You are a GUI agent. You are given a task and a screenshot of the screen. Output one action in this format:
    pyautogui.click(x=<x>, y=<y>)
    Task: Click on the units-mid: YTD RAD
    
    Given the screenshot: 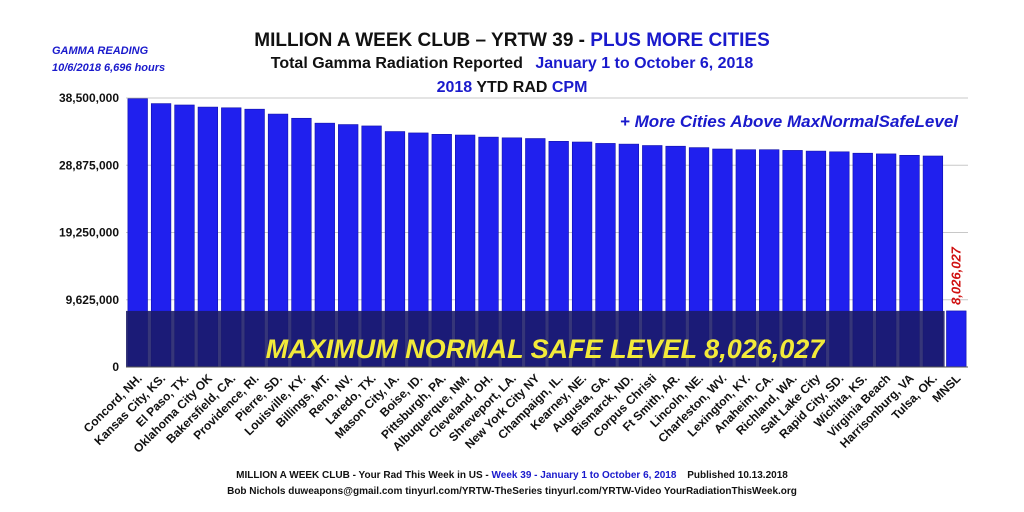 What is the action you would take?
    pyautogui.click(x=512, y=87)
    